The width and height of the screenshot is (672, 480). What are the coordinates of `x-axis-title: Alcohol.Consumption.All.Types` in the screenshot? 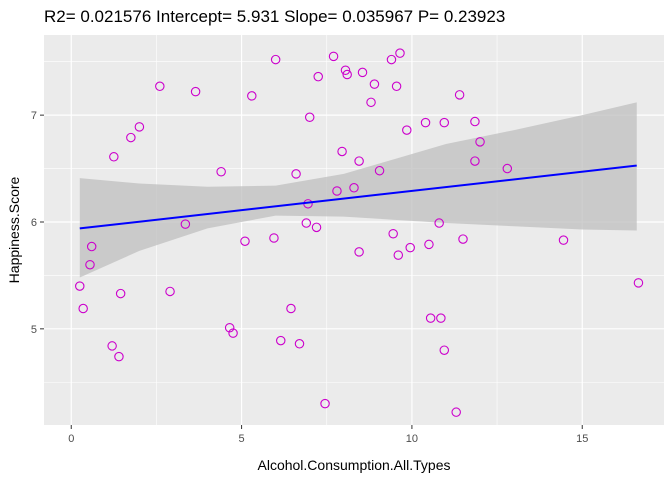 It's located at (354, 465).